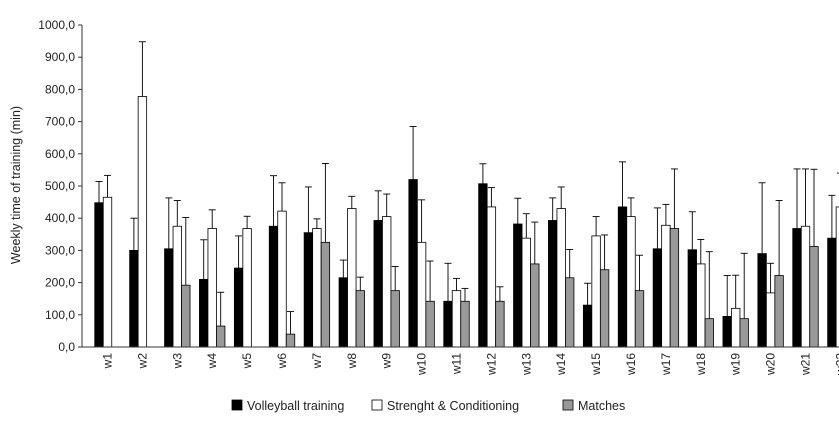  I want to click on y-tick-label: 300,0, so click(60, 250).